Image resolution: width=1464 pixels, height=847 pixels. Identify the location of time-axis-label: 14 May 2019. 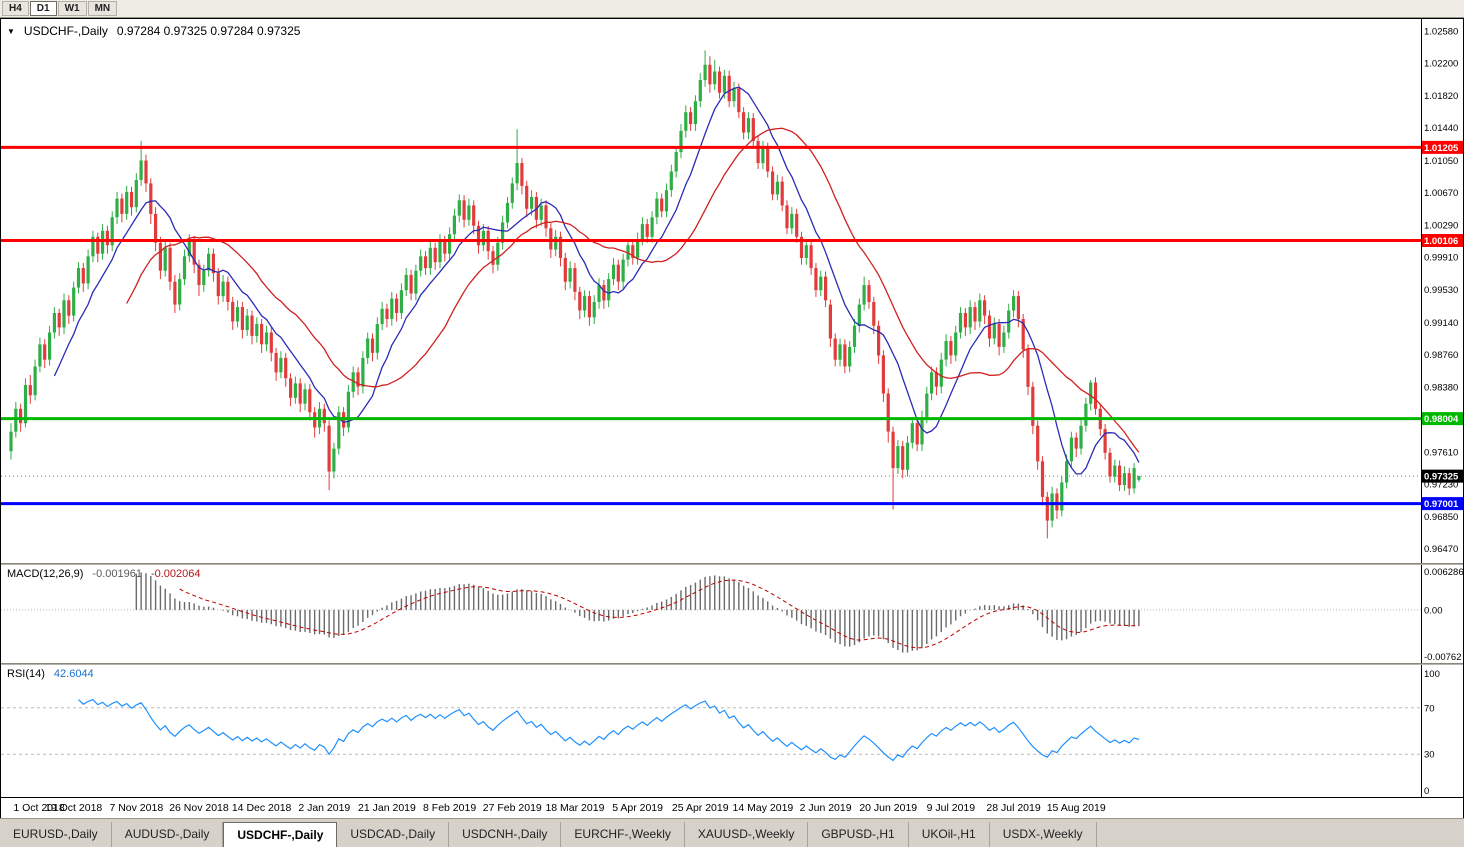
(763, 808).